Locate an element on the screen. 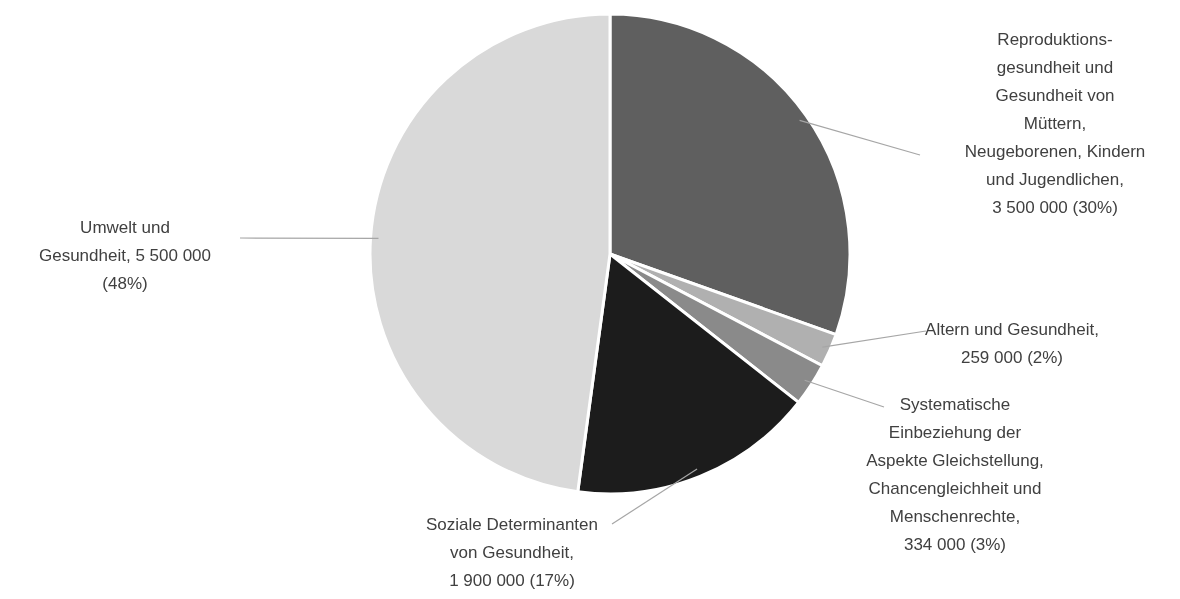 The image size is (1180, 599). slice-label: Umwelt und Gesundheit, 5 500 000 (48%) is located at coordinates (125, 255).